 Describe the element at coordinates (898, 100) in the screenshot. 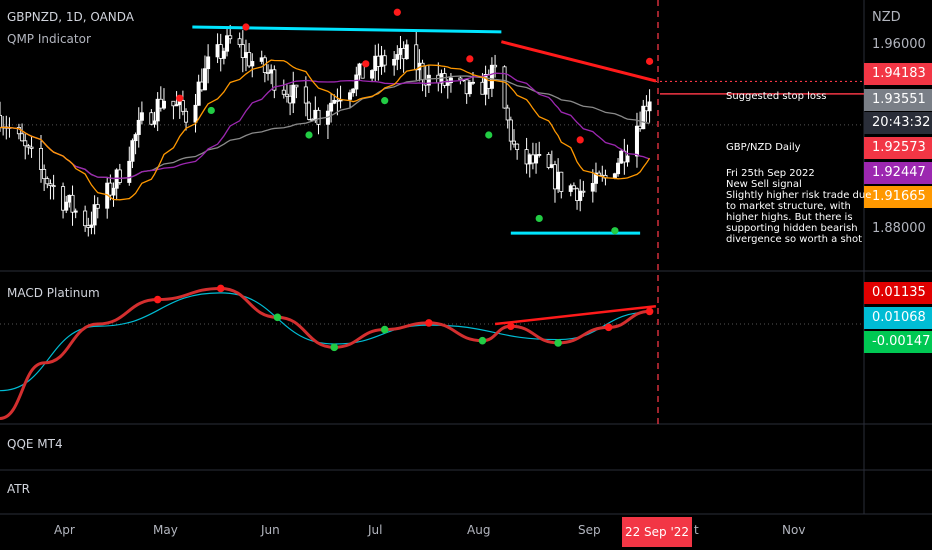

I see `last-price-badge: 1.93551` at that location.